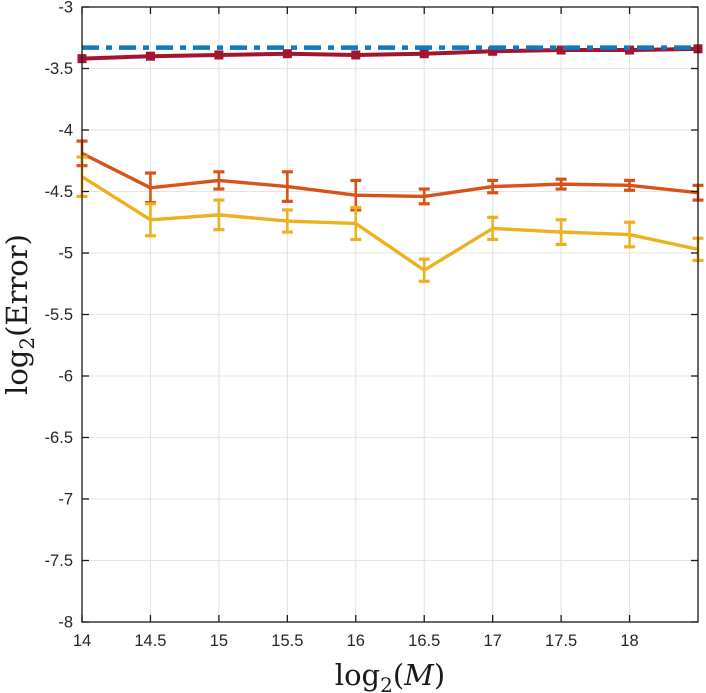  I want to click on y-tick-label: -3.5, so click(59, 69).